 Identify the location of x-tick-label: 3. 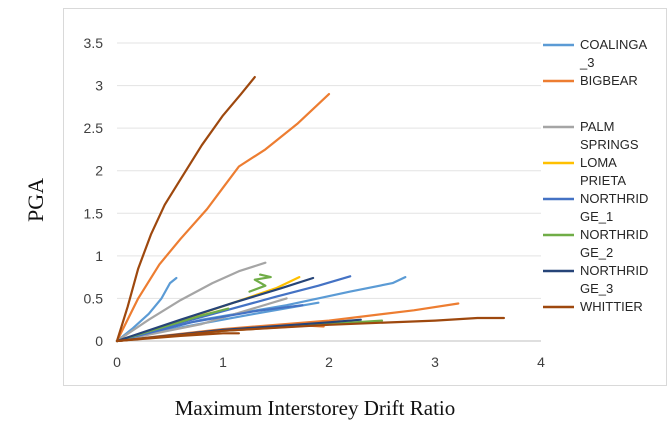
(435, 362).